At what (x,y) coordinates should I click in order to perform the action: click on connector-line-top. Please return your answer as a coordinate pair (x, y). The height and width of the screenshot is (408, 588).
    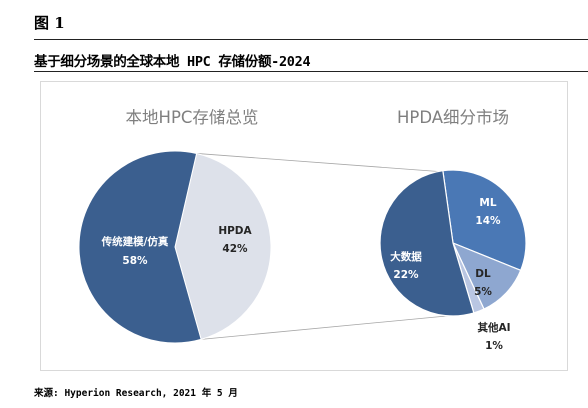
    Looking at the image, I should click on (321, 163).